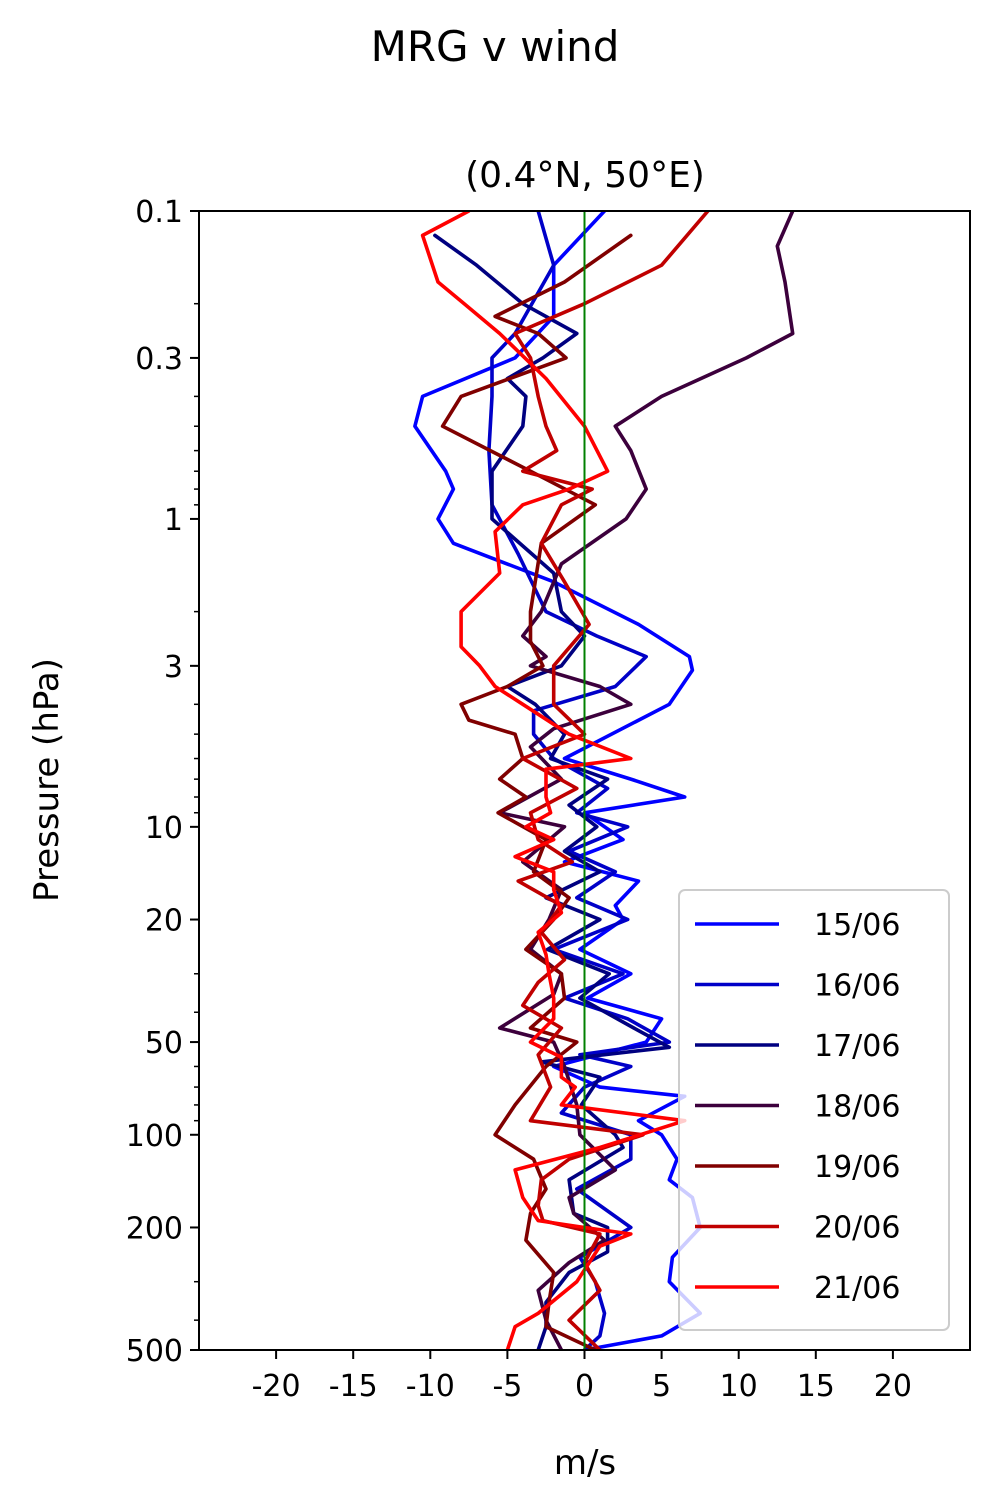 The width and height of the screenshot is (990, 1500). Describe the element at coordinates (154, 1228) in the screenshot. I see `y-tick-label: 200` at that location.